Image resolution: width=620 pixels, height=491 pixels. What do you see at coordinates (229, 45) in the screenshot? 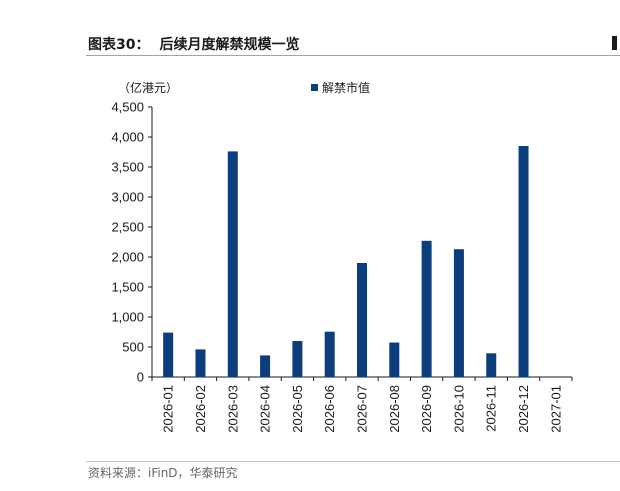
I see `figure-title-text: 后续月度解禁规模一览` at bounding box center [229, 45].